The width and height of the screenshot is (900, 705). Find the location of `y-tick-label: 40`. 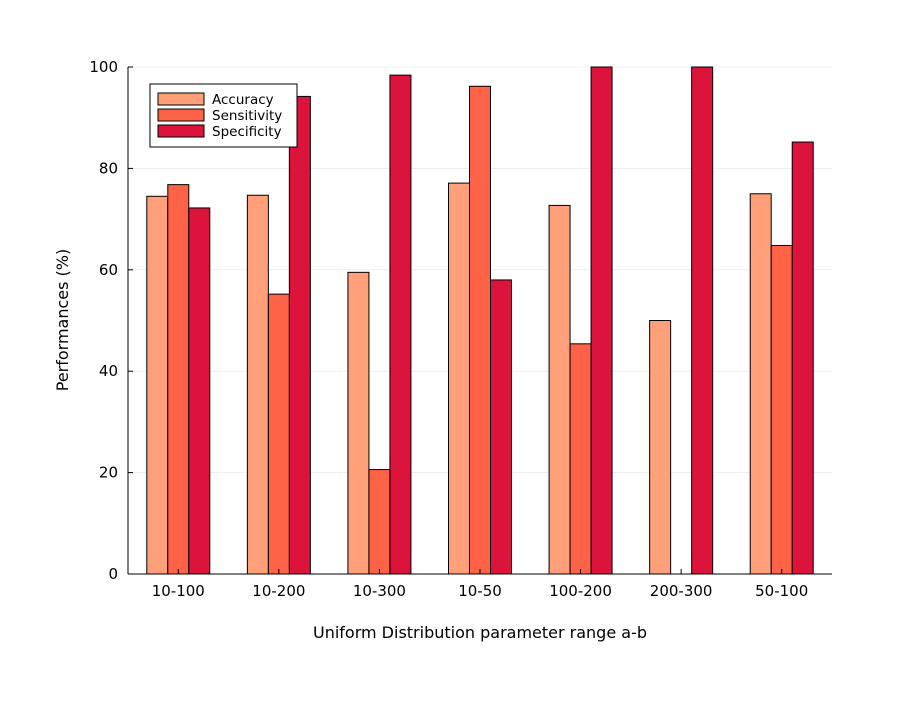

y-tick-label: 40 is located at coordinates (108, 371).